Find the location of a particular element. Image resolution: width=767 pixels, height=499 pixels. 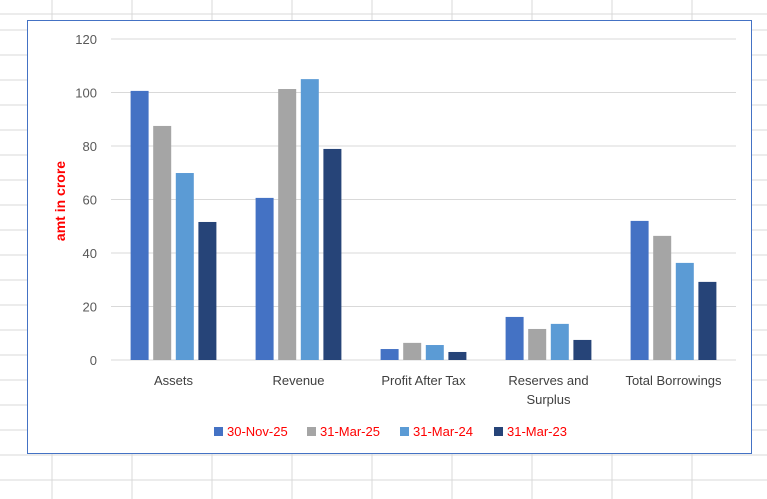

x-tick-label: Surplus is located at coordinates (548, 399).